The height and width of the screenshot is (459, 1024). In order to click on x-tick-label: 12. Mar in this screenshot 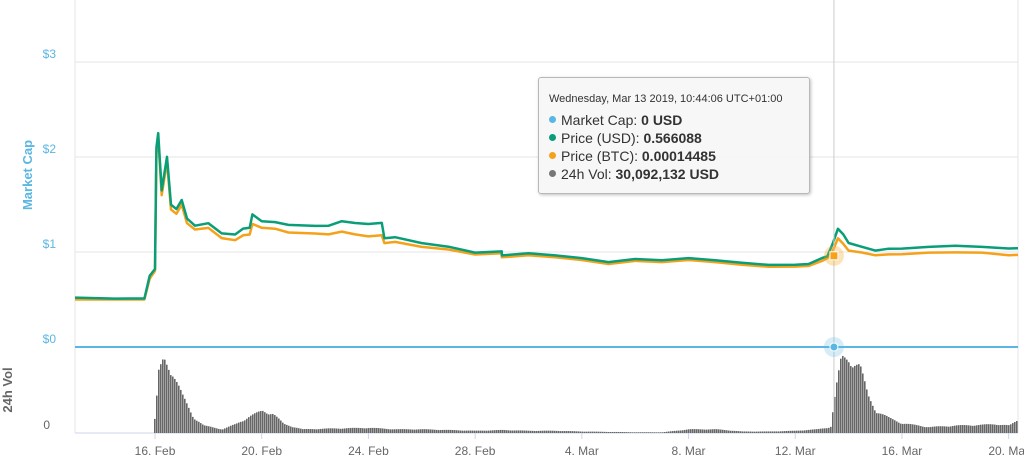, I will do `click(795, 451)`.